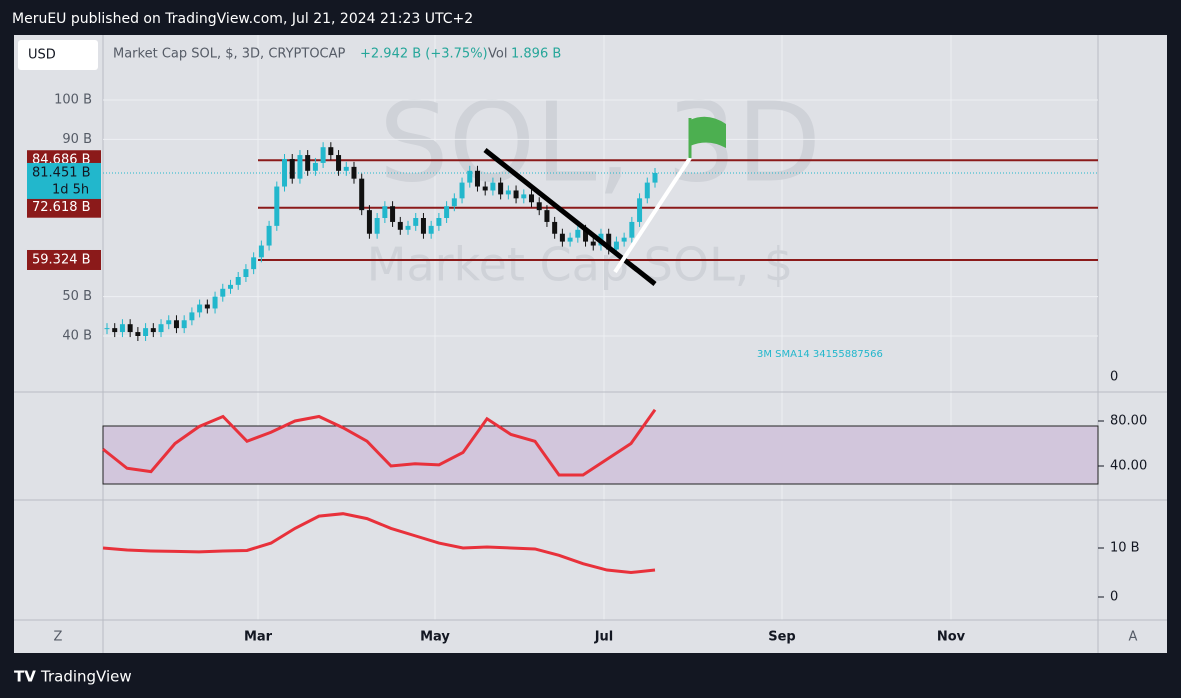 Image resolution: width=1181 pixels, height=698 pixels. I want to click on trendline, so click(570, 217).